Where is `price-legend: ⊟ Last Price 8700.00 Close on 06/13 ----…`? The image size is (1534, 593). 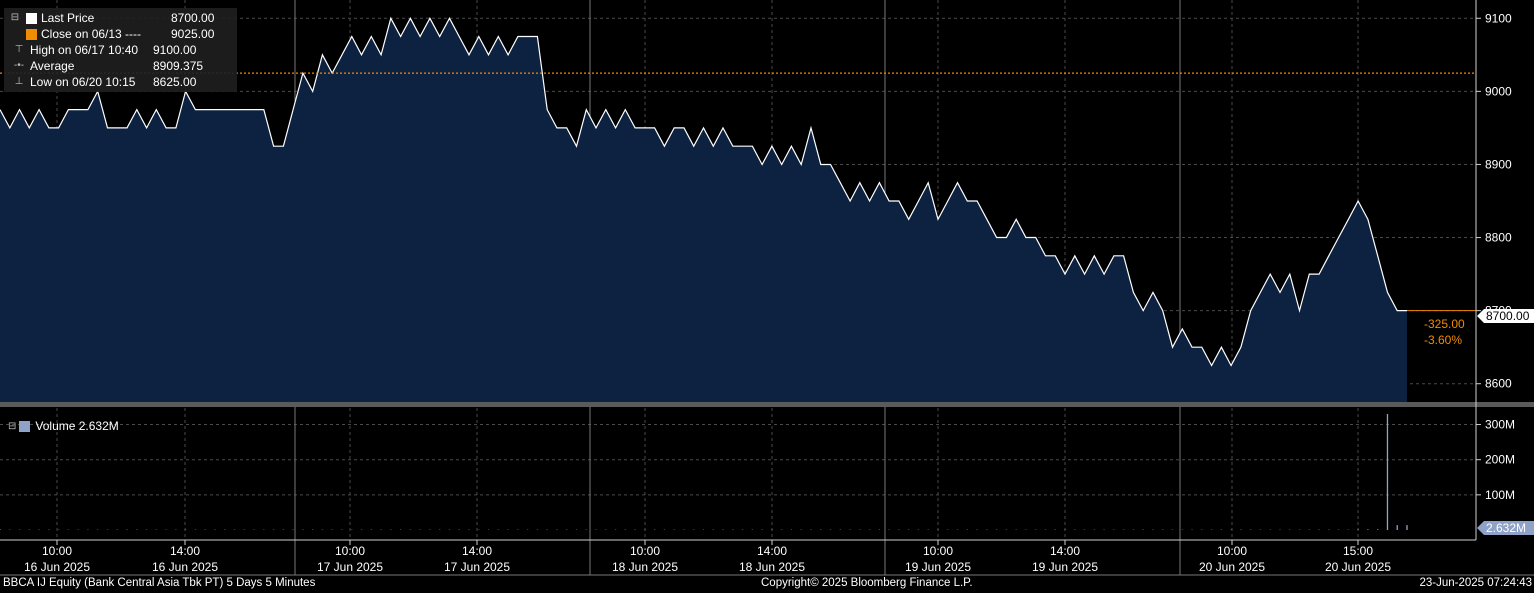
price-legend: ⊟ Last Price 8700.00 Close on 06/13 ----… is located at coordinates (120, 50).